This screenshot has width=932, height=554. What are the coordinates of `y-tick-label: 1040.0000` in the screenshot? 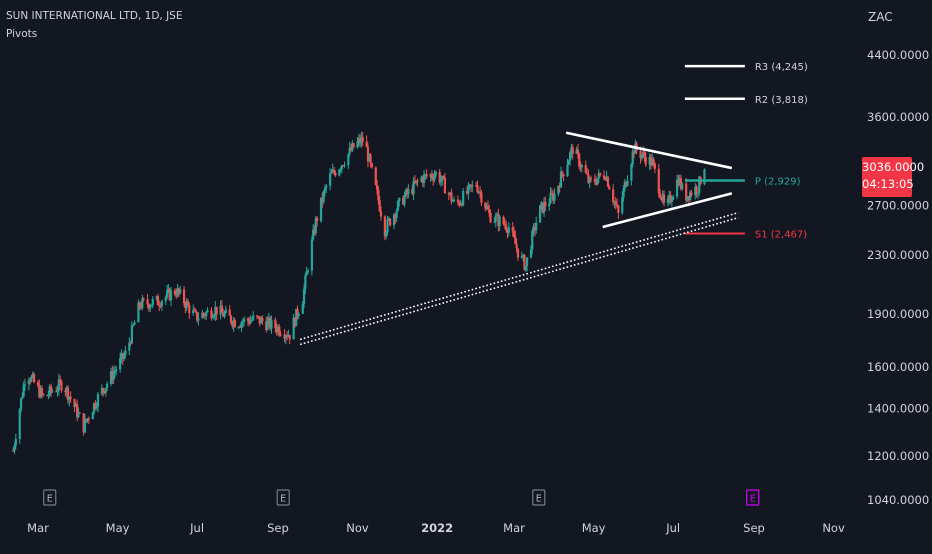 It's located at (898, 500).